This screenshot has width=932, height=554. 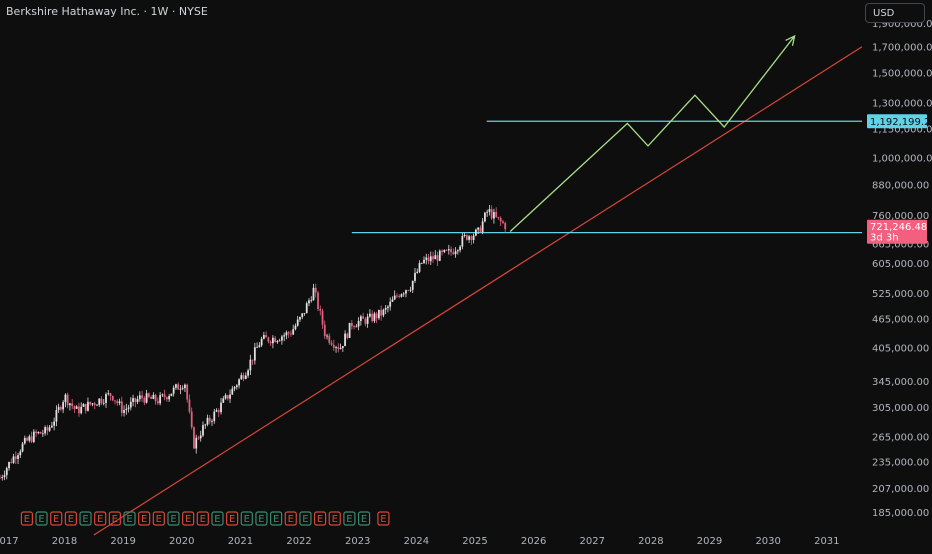 What do you see at coordinates (592, 541) in the screenshot?
I see `x-tick-label: 2027` at bounding box center [592, 541].